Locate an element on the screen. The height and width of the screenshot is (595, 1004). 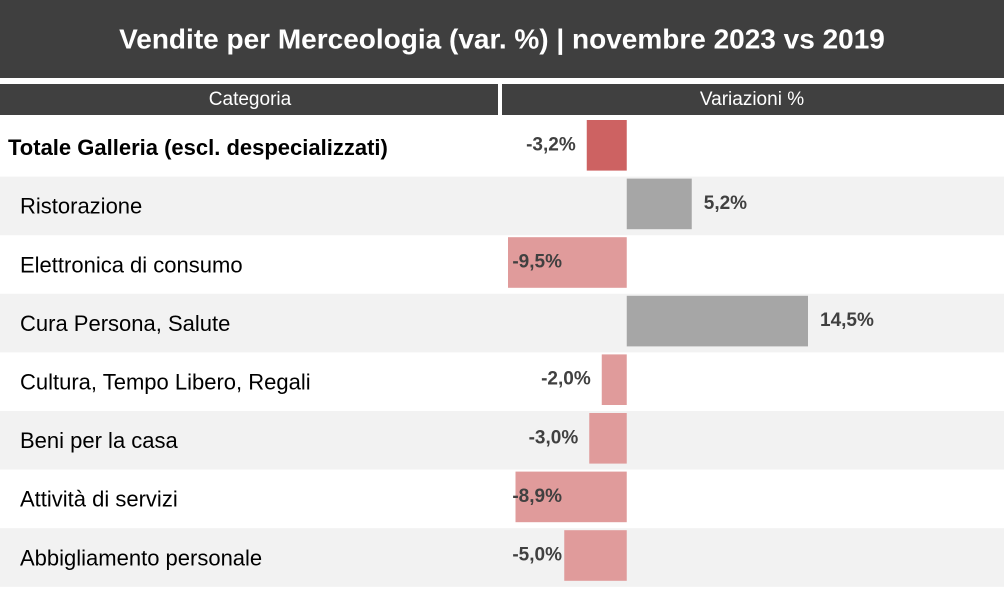
category-label: Cura Persona, Salute is located at coordinates (125, 323).